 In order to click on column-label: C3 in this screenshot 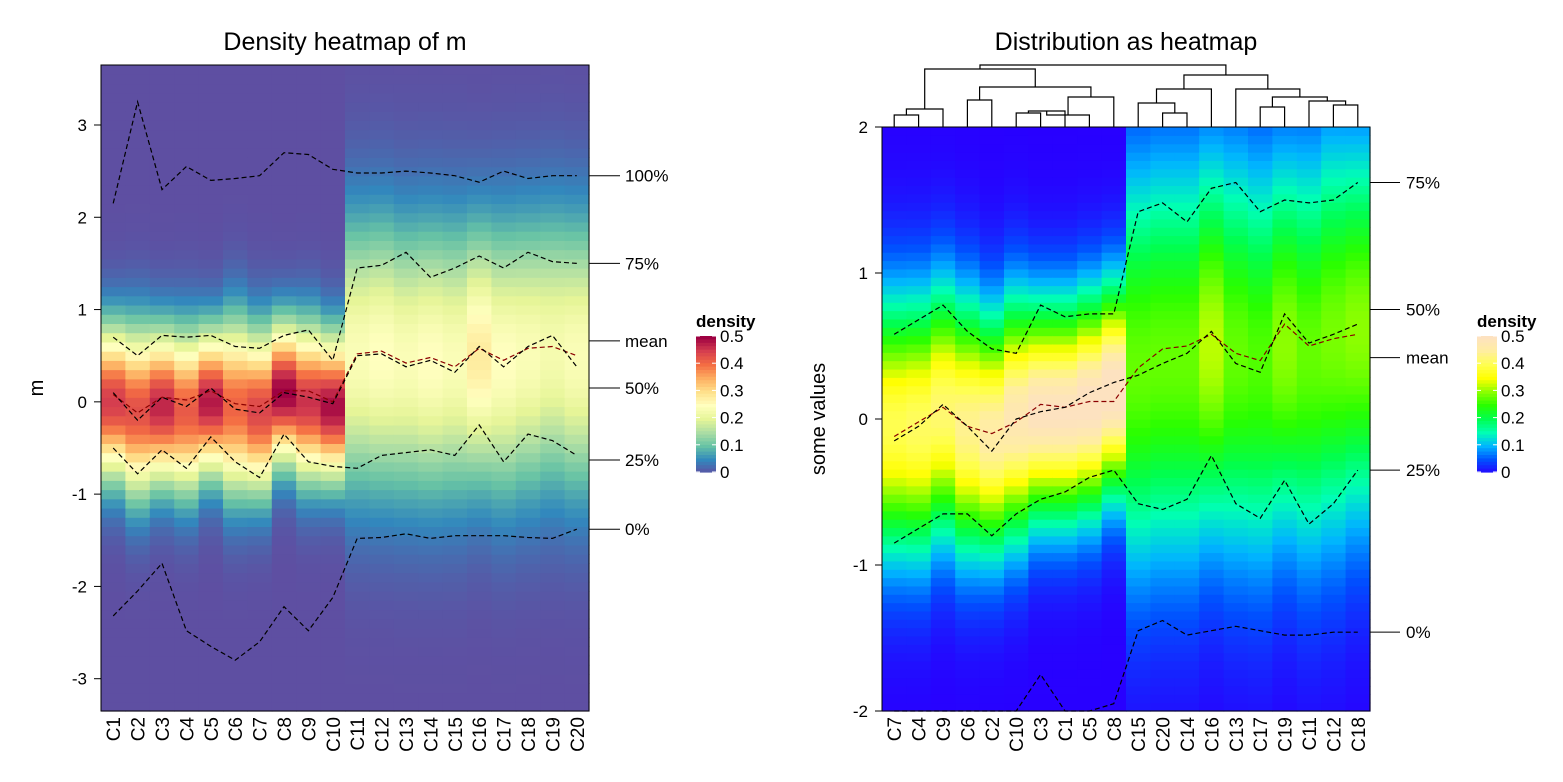, I will do `click(1042, 729)`.